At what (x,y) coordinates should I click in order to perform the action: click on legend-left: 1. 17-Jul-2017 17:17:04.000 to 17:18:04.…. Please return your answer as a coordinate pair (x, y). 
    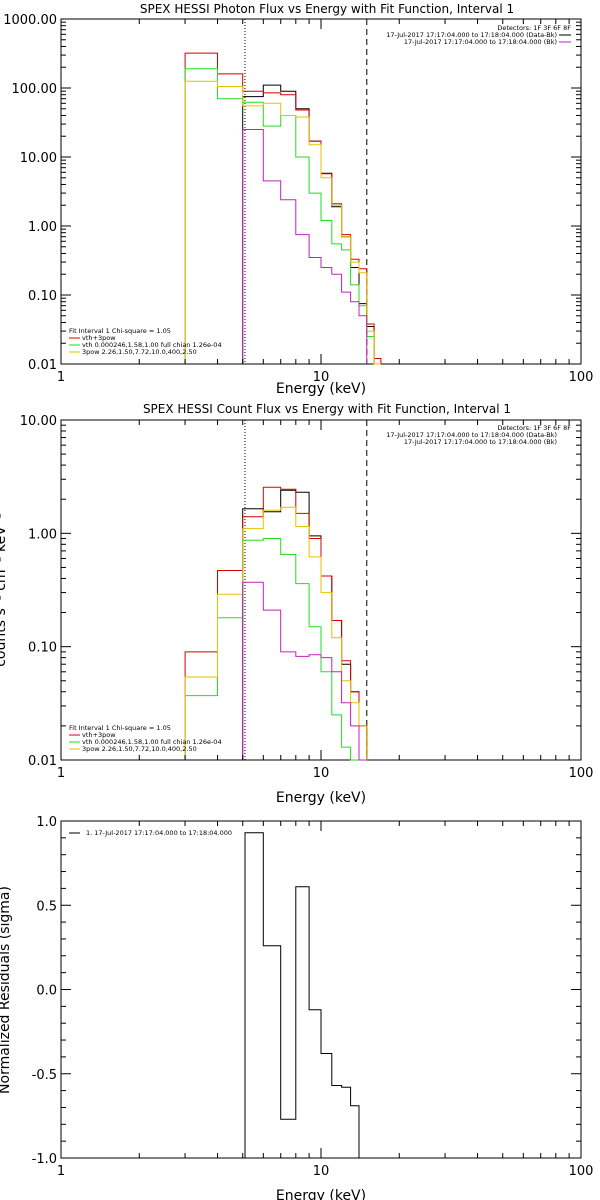
    Looking at the image, I should click on (150, 833).